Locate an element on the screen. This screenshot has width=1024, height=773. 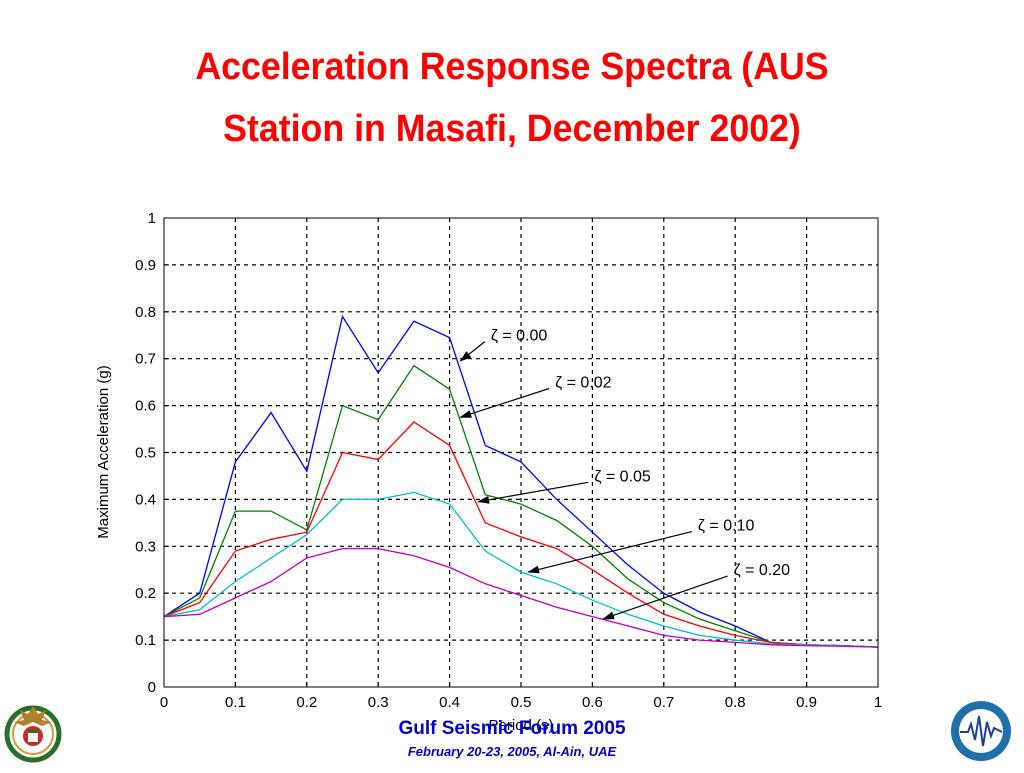
slide-title-line-2: Station in Masafi, December 2002) is located at coordinates (512, 129).